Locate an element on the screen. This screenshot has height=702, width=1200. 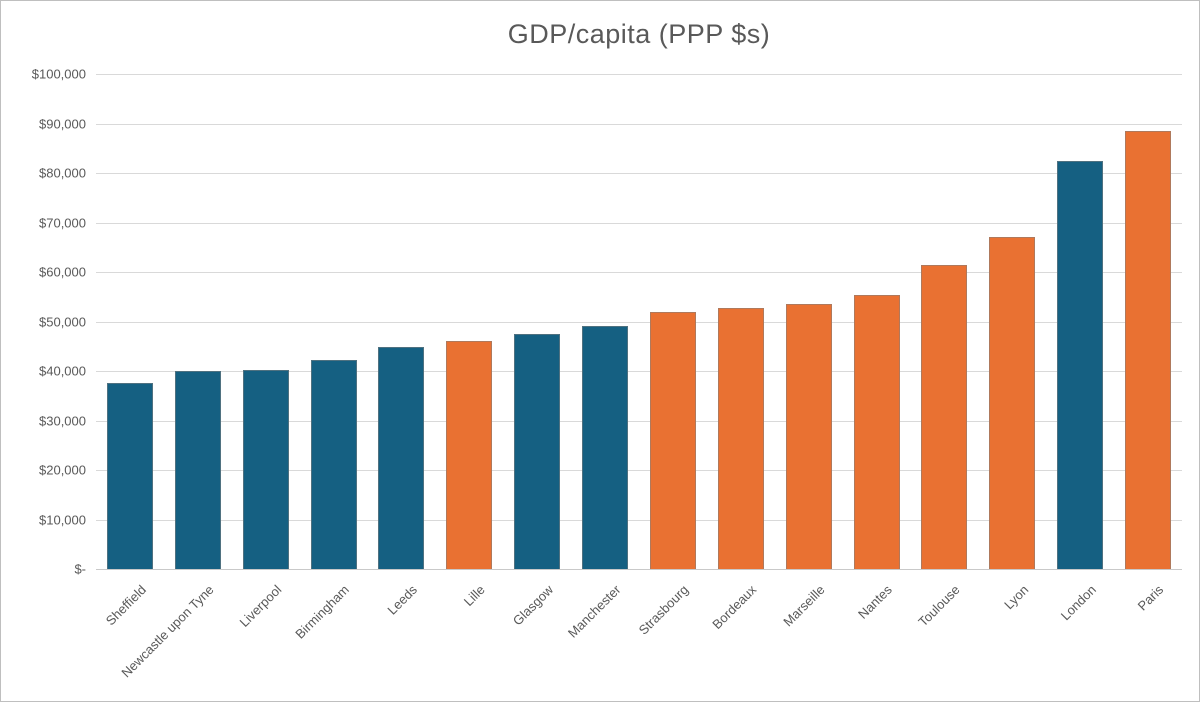
bar-newcastle-upon-tyne is located at coordinates (197, 469).